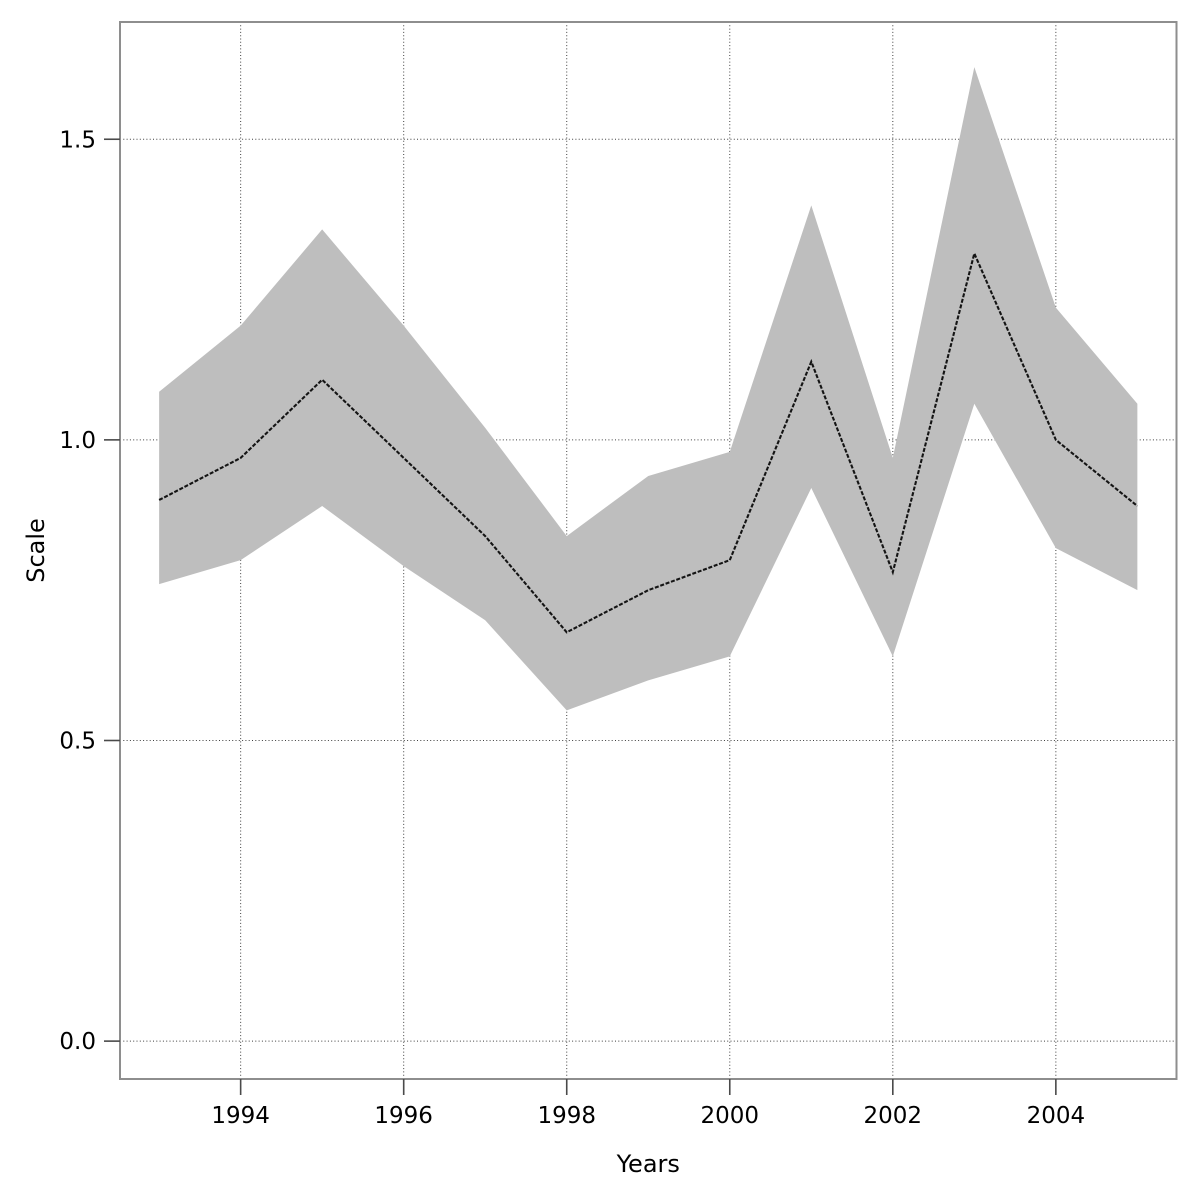  Describe the element at coordinates (77, 742) in the screenshot. I see `y-tick-label: 0.5` at that location.